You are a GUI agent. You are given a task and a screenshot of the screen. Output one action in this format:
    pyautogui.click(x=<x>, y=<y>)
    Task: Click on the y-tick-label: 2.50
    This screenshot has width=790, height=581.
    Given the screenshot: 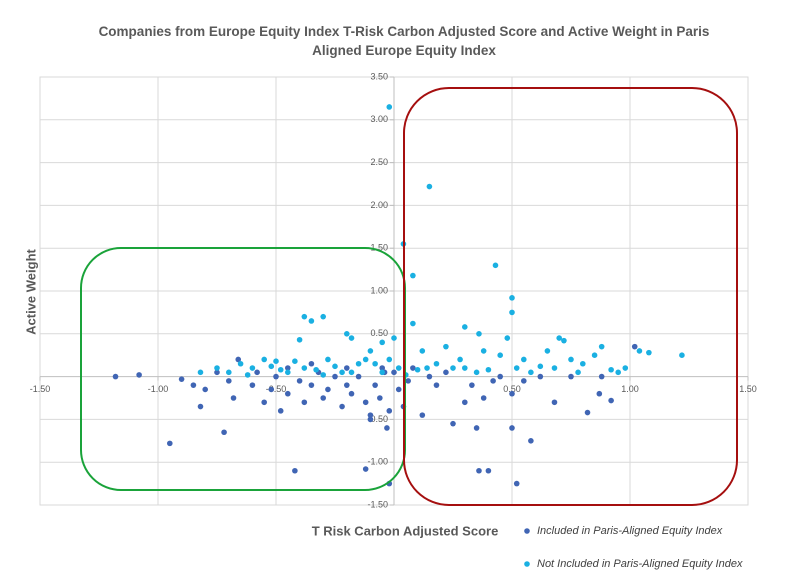 What is the action you would take?
    pyautogui.click(x=379, y=162)
    